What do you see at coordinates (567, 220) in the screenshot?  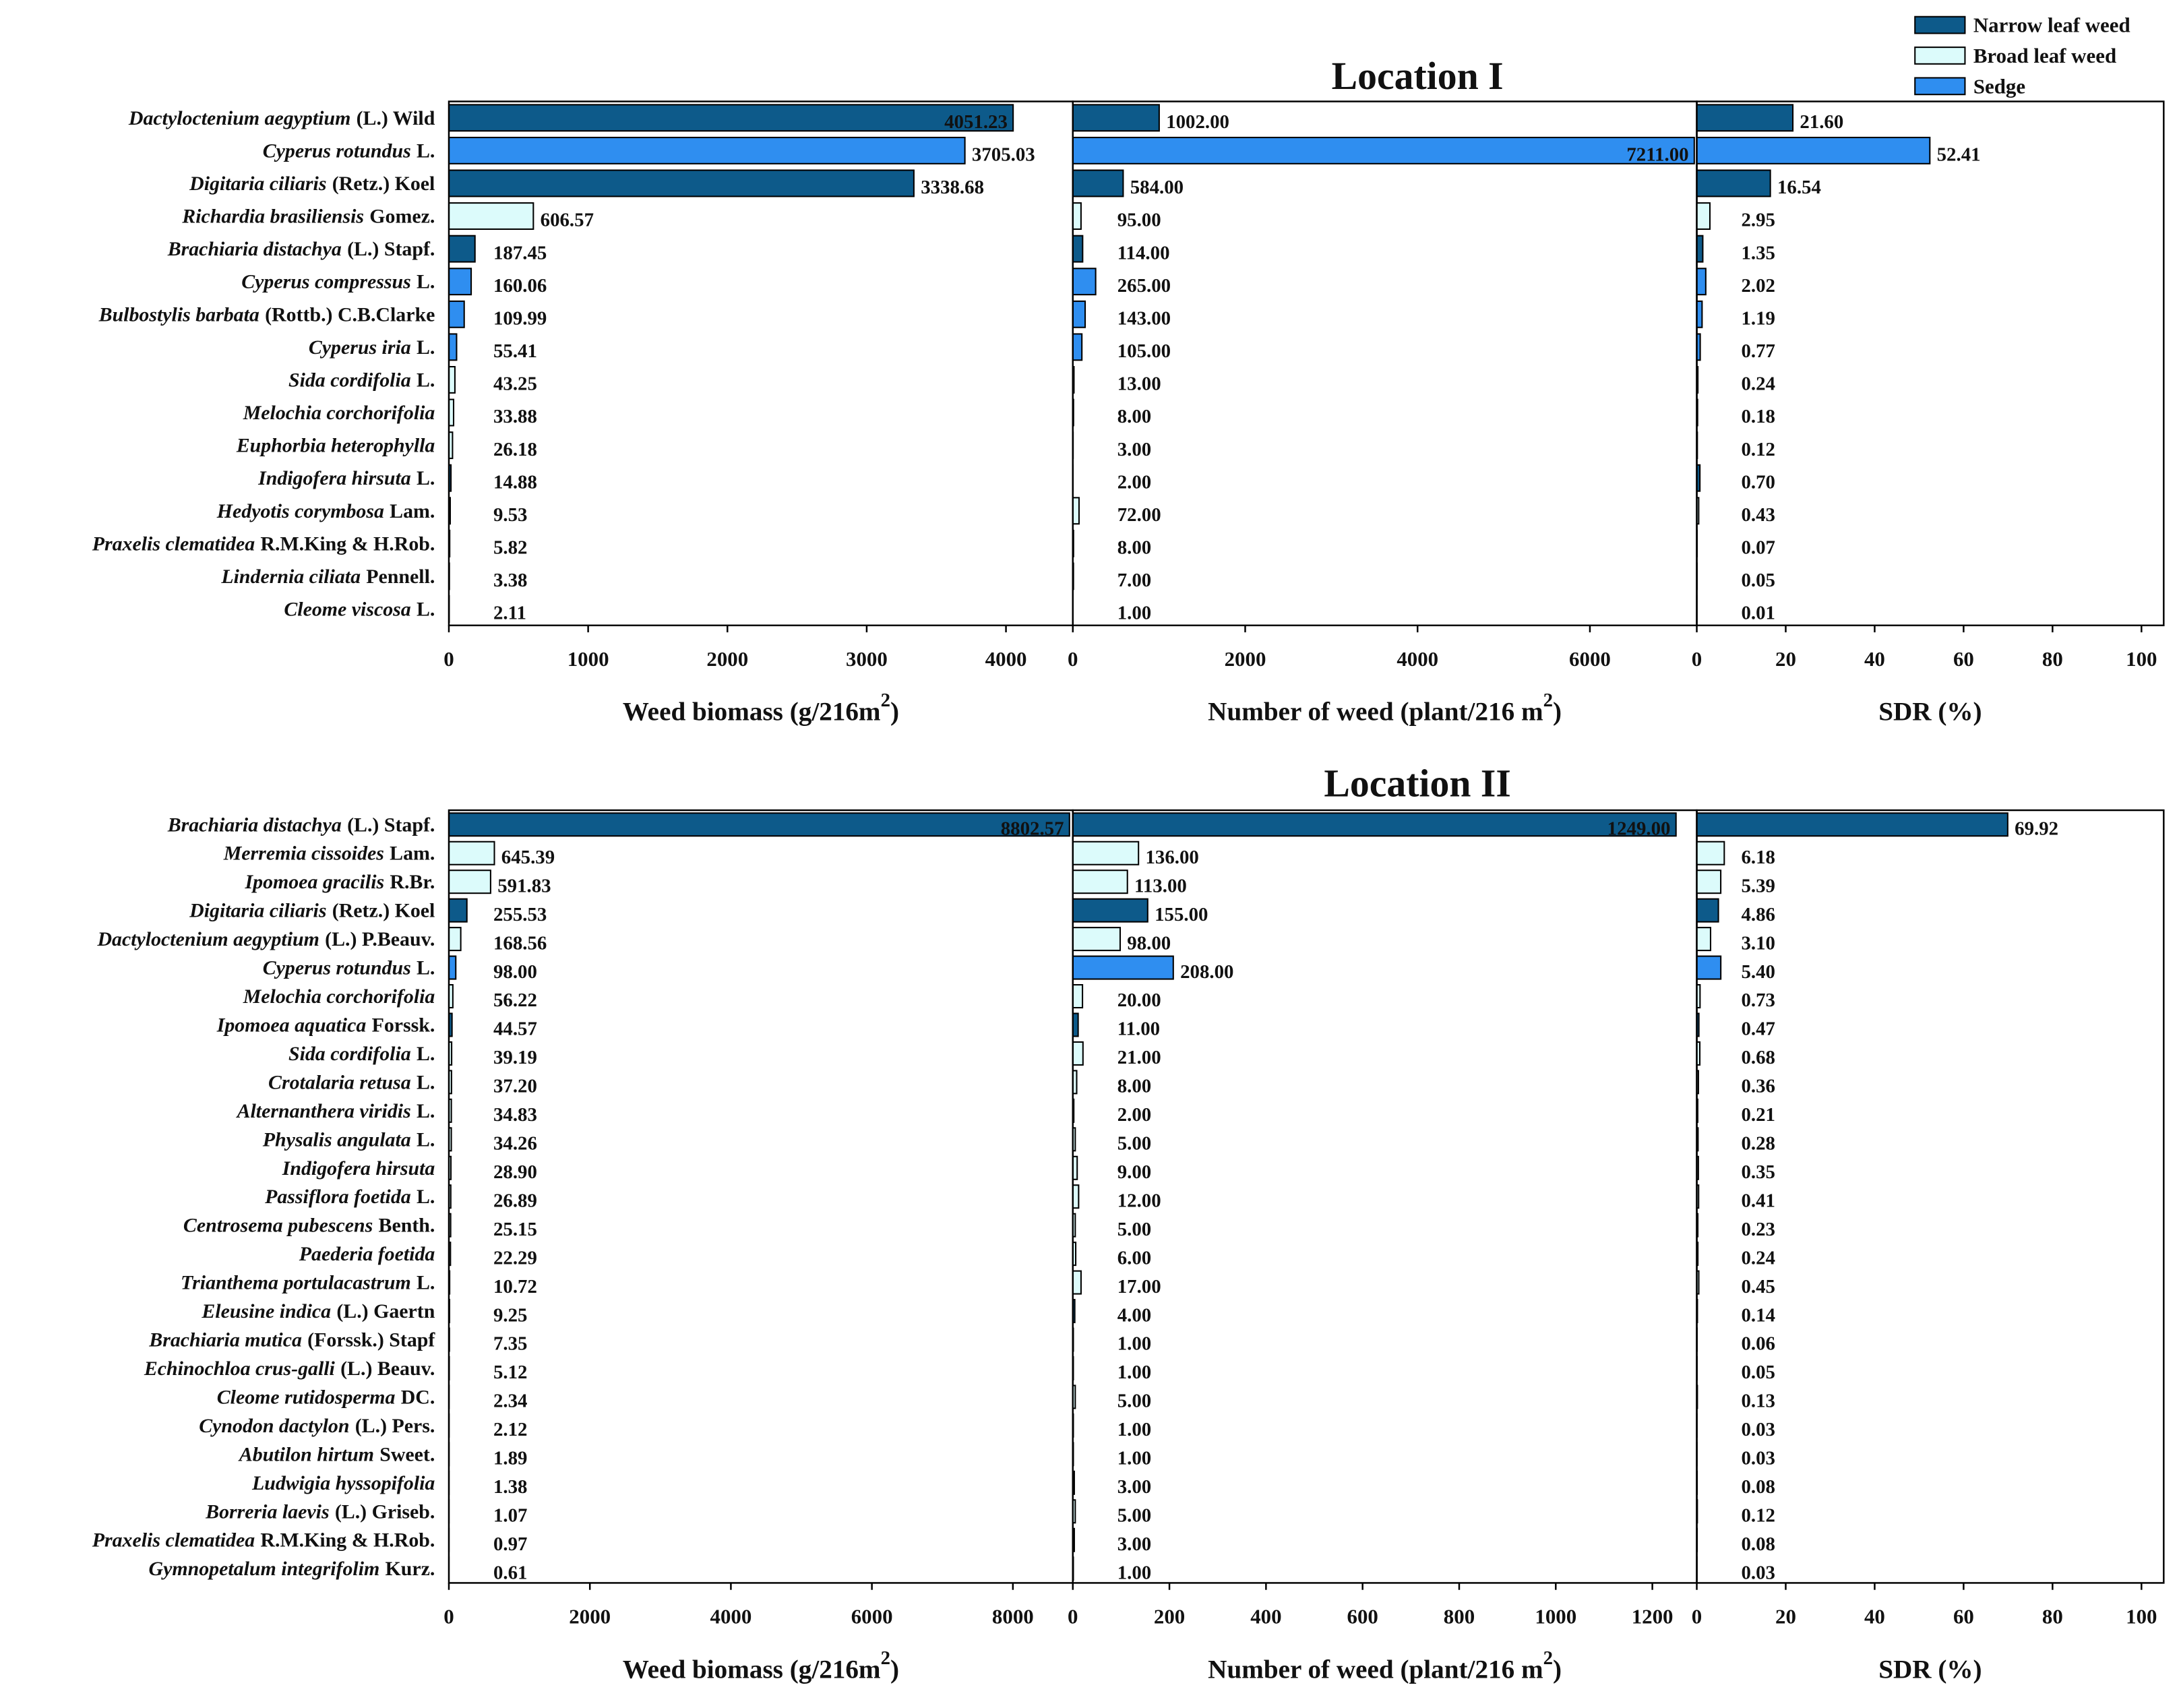 I see `value-label: 606.57` at bounding box center [567, 220].